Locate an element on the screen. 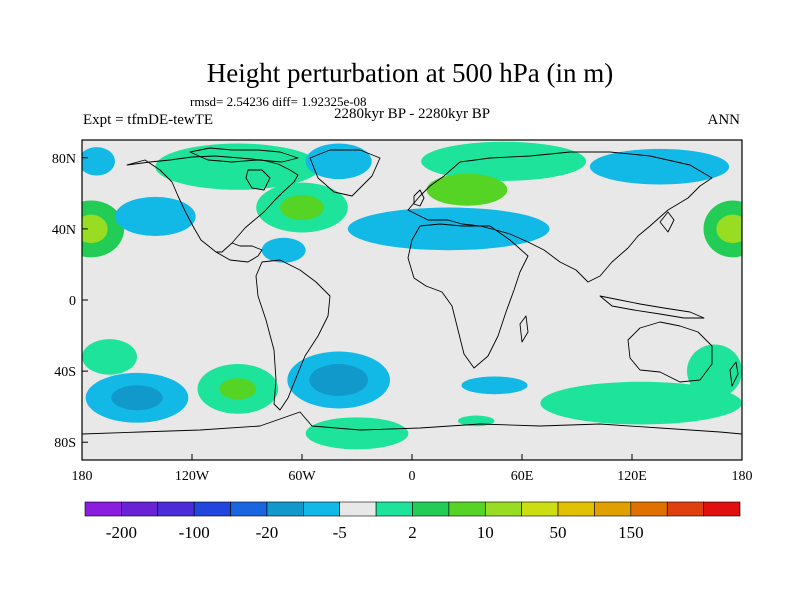 The height and width of the screenshot is (600, 800). colorbar: -200 -100 -20 -5 2 10 50 150 is located at coordinates (412, 521).